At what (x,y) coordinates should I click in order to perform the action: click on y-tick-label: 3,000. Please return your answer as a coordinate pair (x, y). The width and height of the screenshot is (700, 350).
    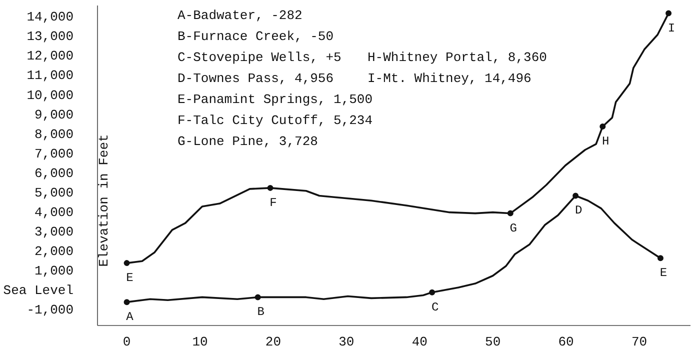
    Looking at the image, I should click on (54, 232).